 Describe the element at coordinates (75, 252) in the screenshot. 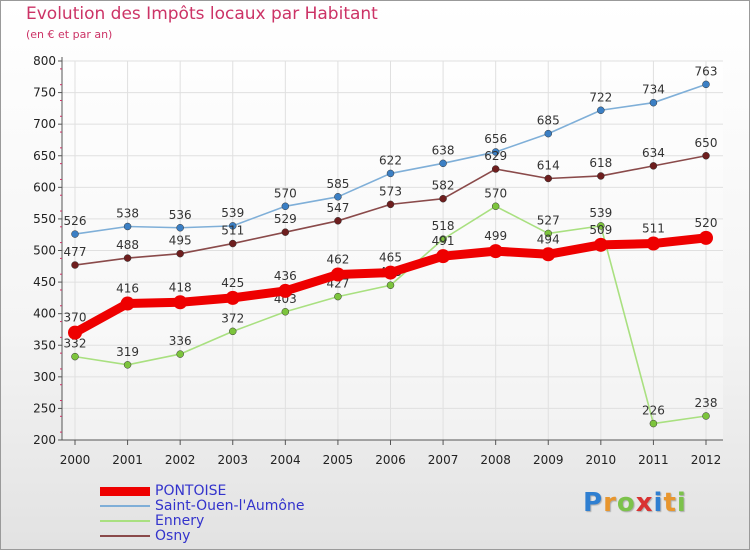

I see `data-label: 477` at that location.